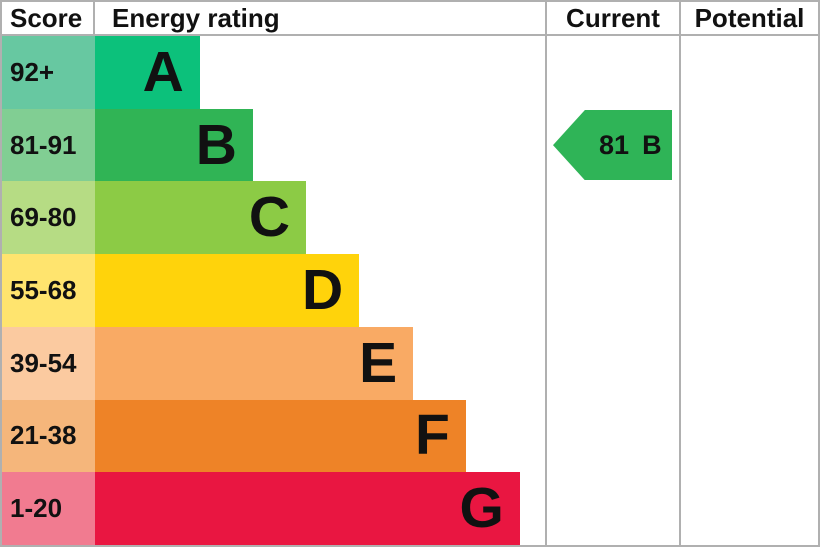  What do you see at coordinates (216, 144) in the screenshot?
I see `band-letter: B` at bounding box center [216, 144].